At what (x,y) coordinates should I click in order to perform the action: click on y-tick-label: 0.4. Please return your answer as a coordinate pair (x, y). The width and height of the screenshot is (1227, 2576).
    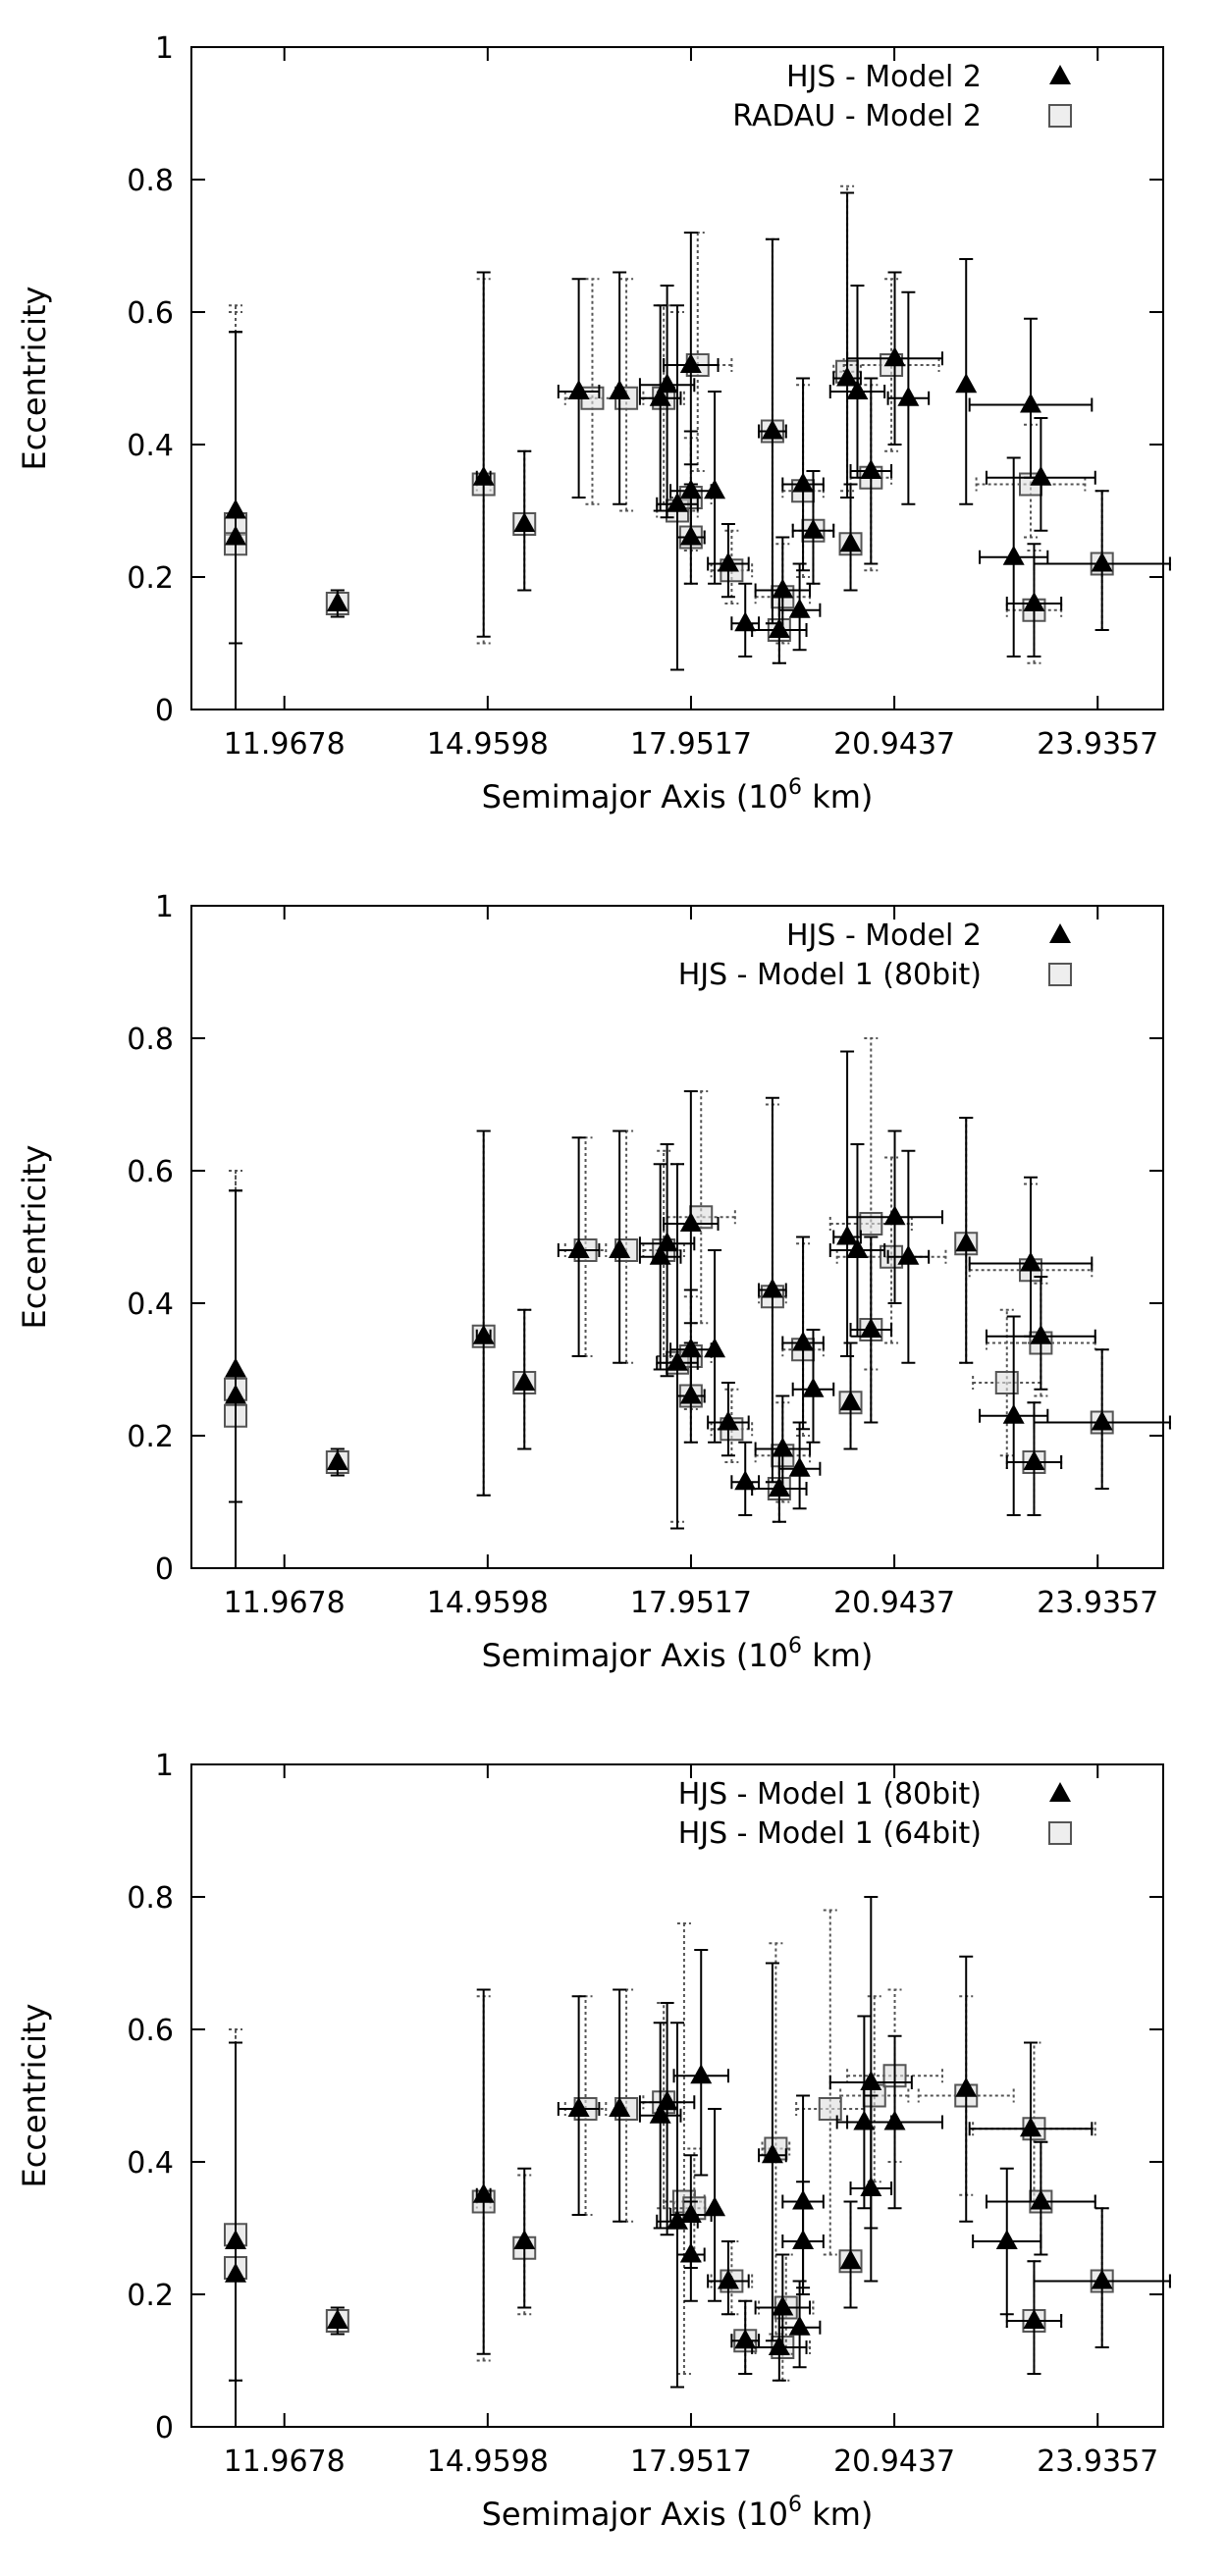
    Looking at the image, I should click on (150, 1305).